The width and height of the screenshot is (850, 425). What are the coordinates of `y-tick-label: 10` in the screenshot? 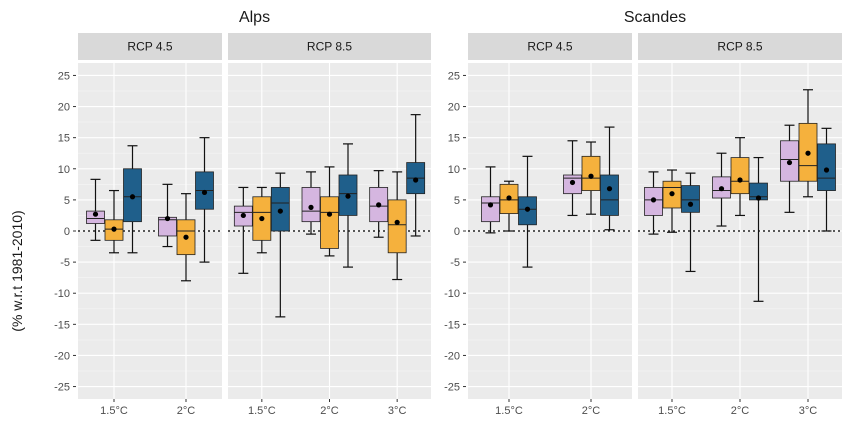 It's located at (454, 170).